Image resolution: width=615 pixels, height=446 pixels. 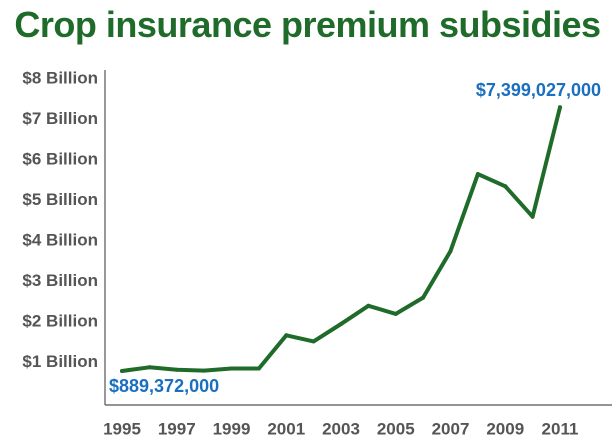 What do you see at coordinates (164, 386) in the screenshot?
I see `annotation-first-value: $889,372,000` at bounding box center [164, 386].